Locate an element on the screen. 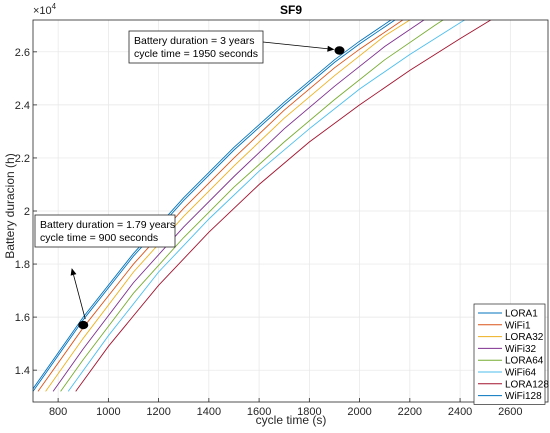  legend-entry: LORA32 is located at coordinates (524, 337).